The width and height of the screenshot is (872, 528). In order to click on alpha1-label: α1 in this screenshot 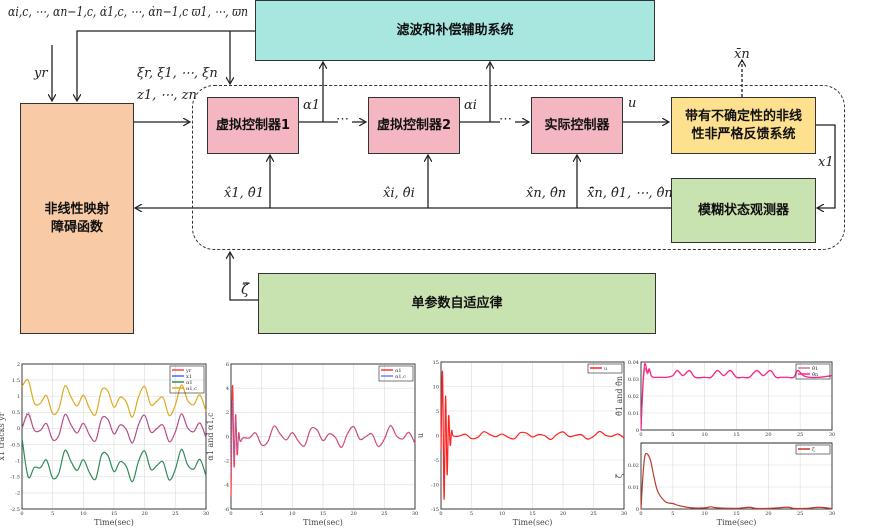, I will do `click(312, 105)`.